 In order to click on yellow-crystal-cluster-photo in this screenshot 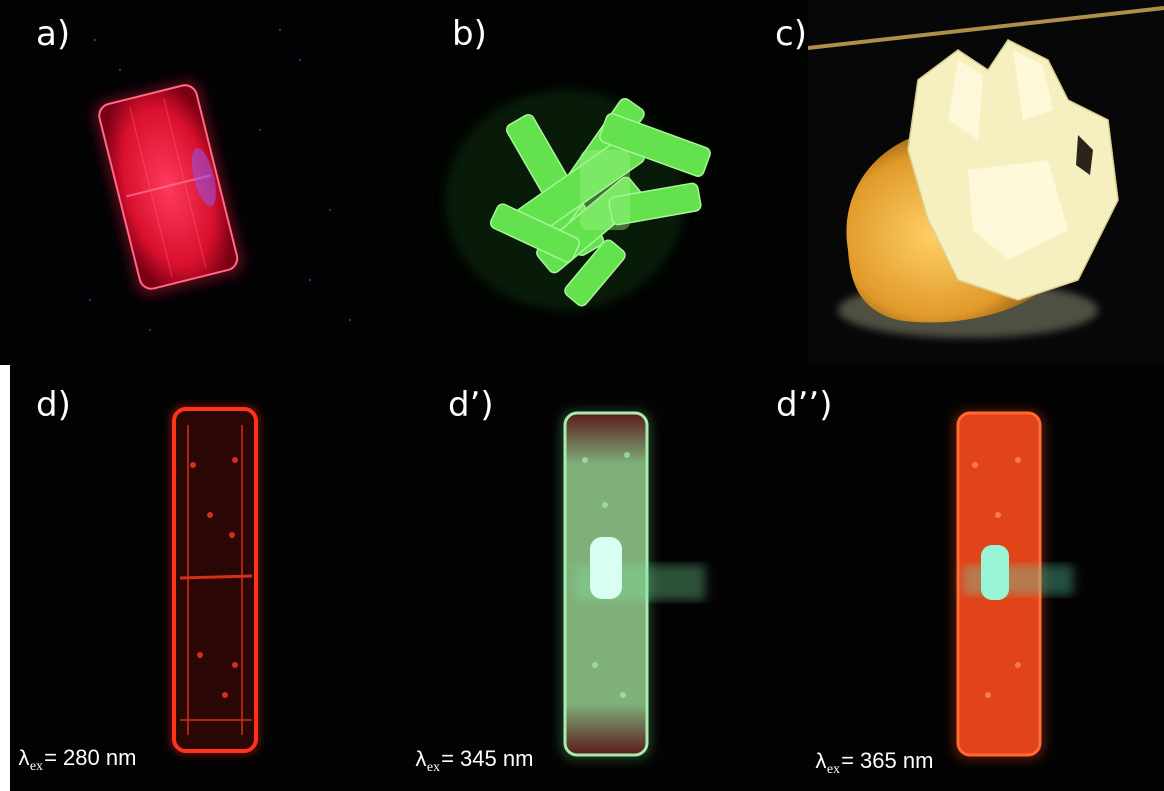, I will do `click(986, 182)`.